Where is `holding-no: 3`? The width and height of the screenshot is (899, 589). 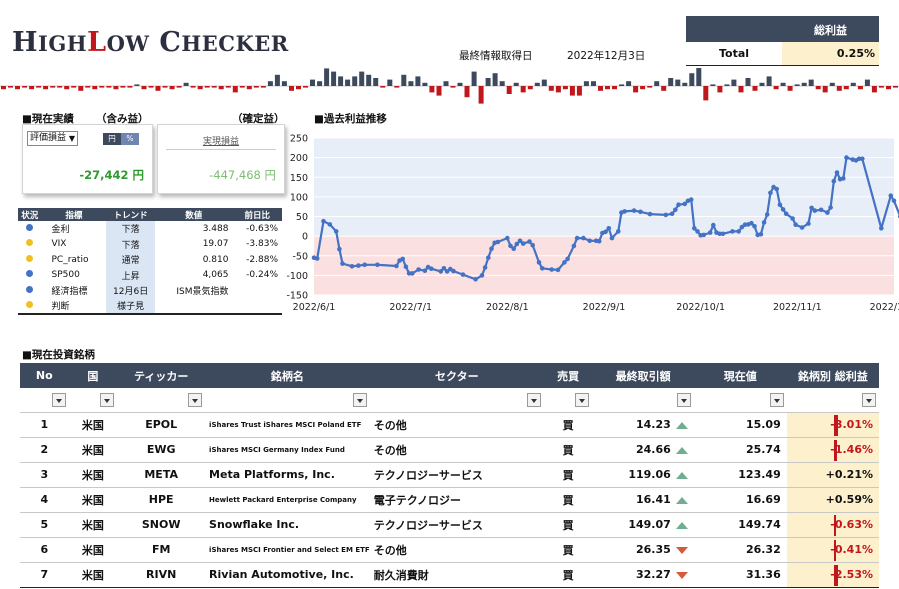
holding-no: 3 is located at coordinates (44, 474).